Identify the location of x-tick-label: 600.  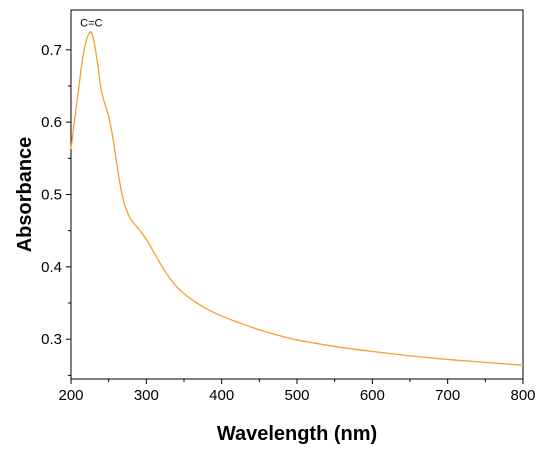
(372, 395).